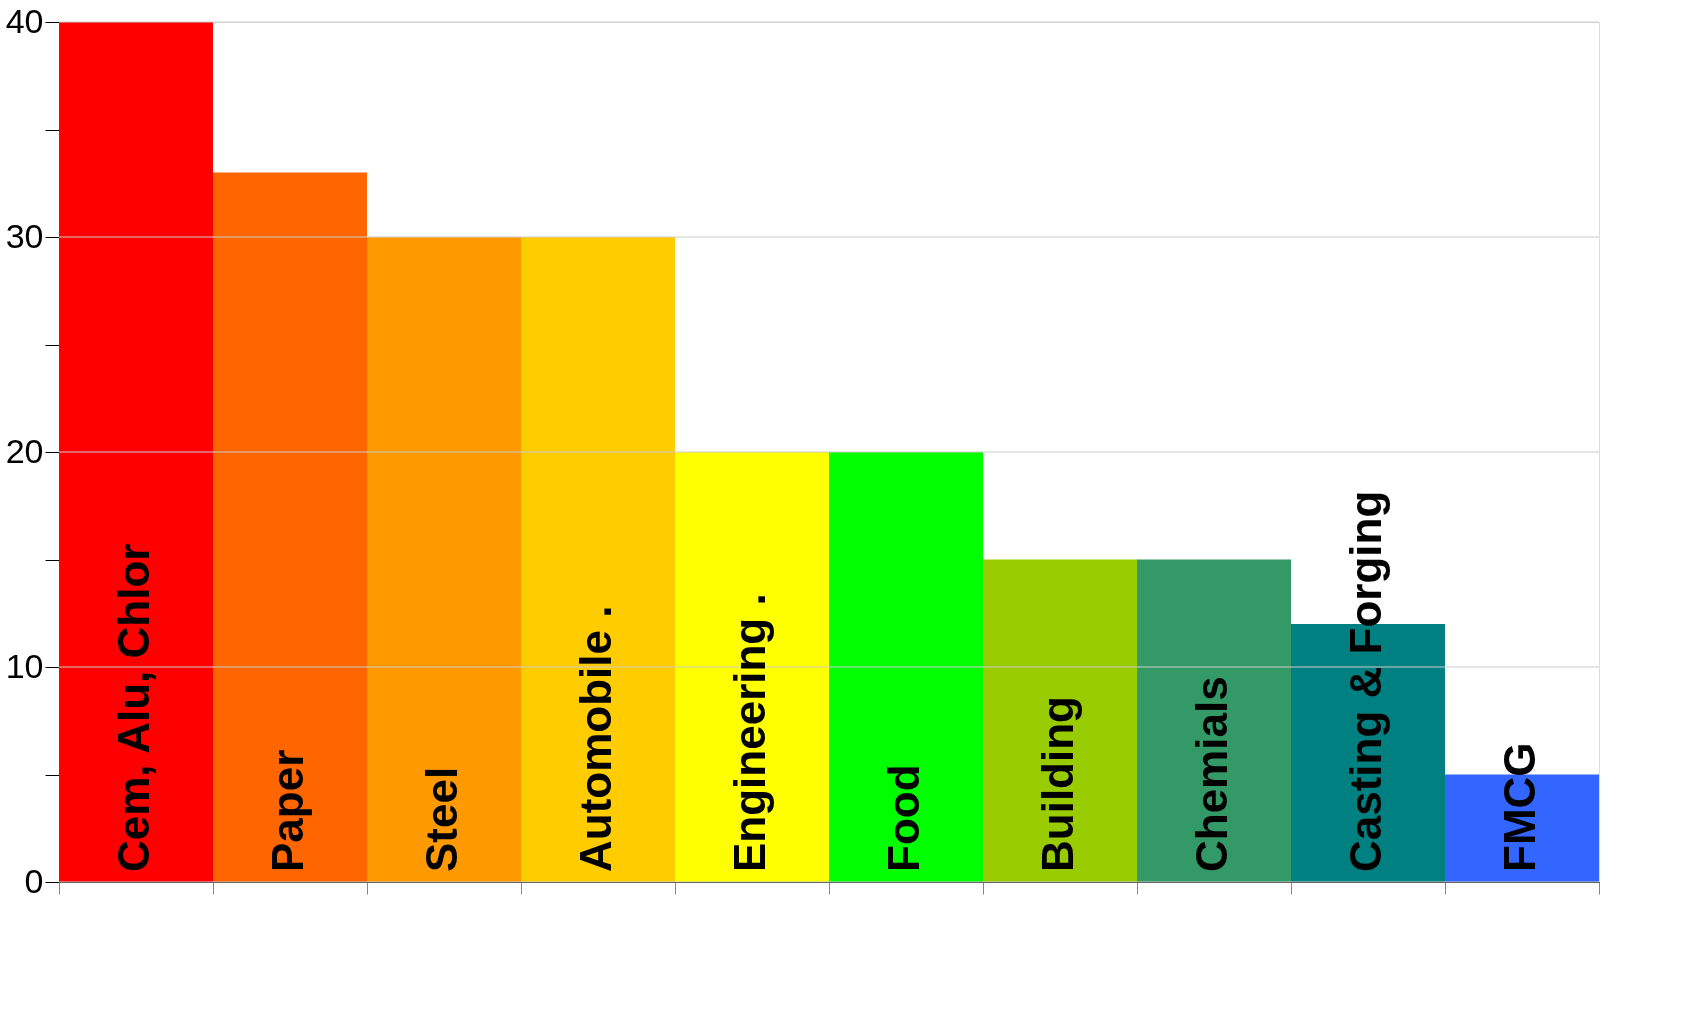  What do you see at coordinates (24, 665) in the screenshot?
I see `y-tick-label: 10` at bounding box center [24, 665].